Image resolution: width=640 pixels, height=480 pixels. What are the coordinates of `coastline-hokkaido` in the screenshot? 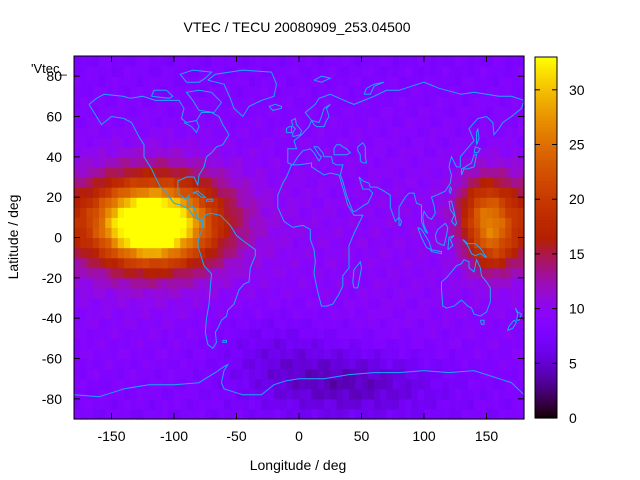 It's located at (477, 150).